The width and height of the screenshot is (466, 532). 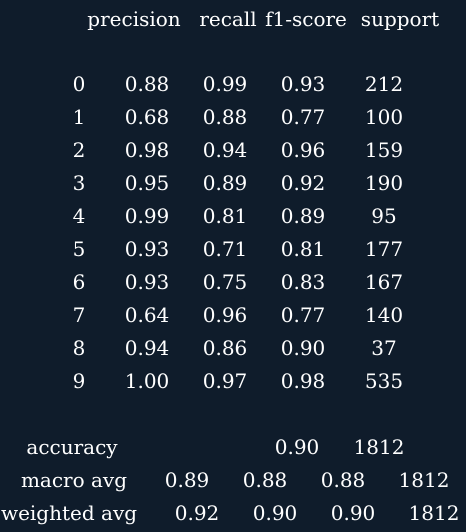 What do you see at coordinates (384, 183) in the screenshot?
I see `row-support: 190` at bounding box center [384, 183].